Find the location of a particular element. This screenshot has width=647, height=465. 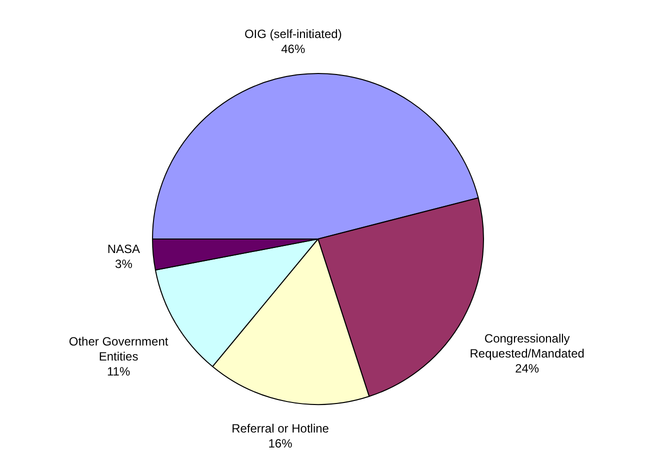

slice-label: OIG (self-initiated) is located at coordinates (293, 33).